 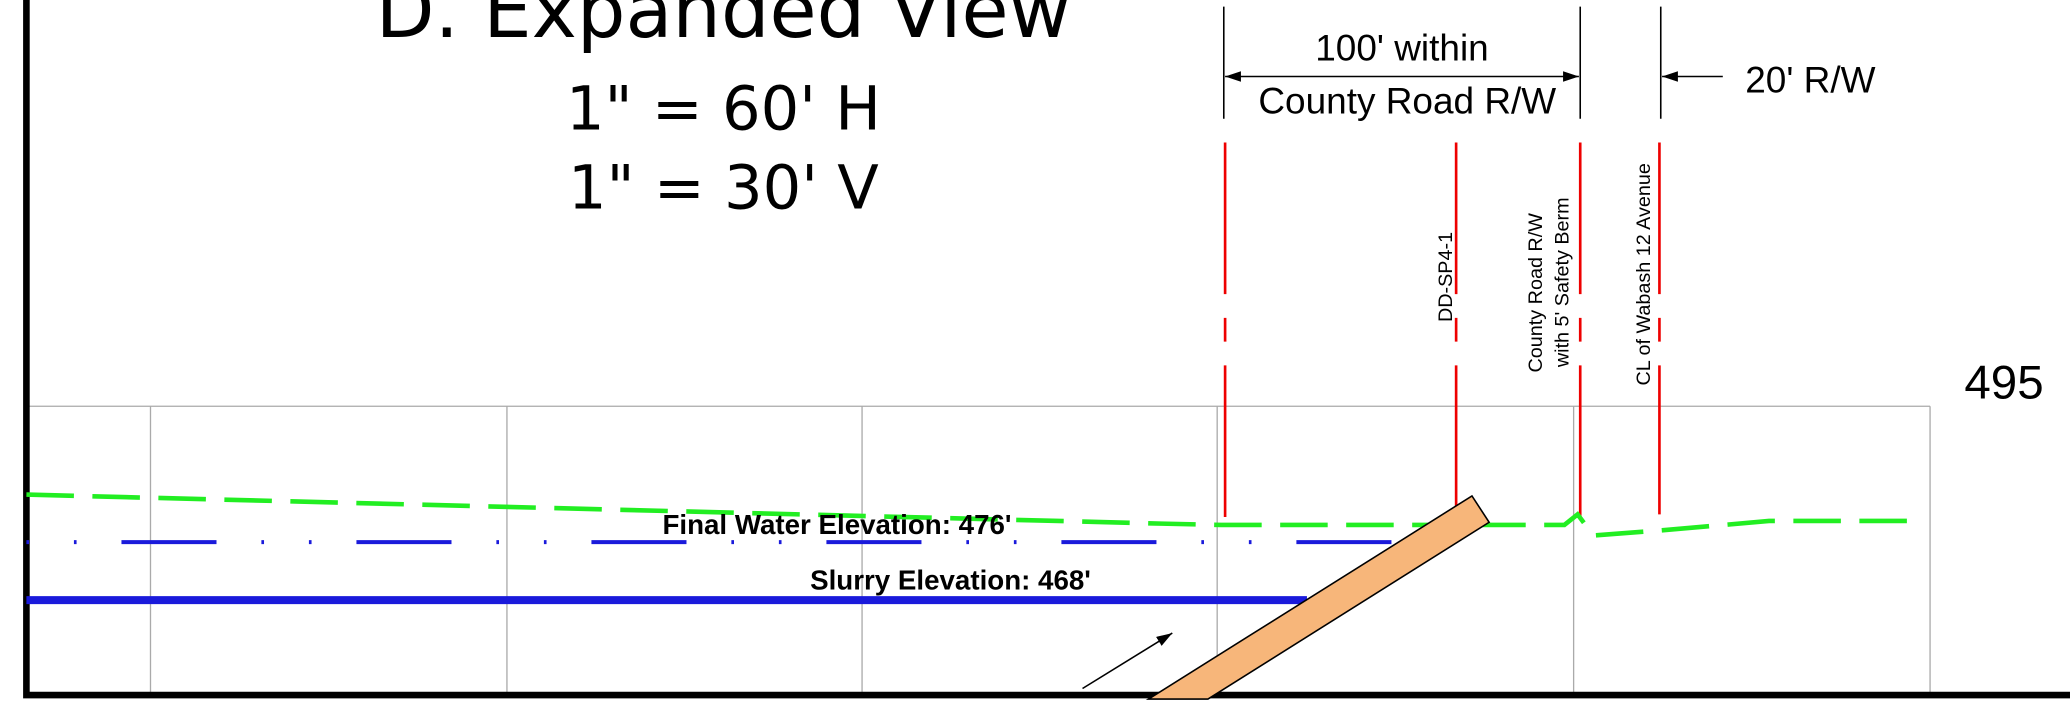 I want to click on marker-sublabel: with 5' Safety Berm, so click(x=1562, y=282).